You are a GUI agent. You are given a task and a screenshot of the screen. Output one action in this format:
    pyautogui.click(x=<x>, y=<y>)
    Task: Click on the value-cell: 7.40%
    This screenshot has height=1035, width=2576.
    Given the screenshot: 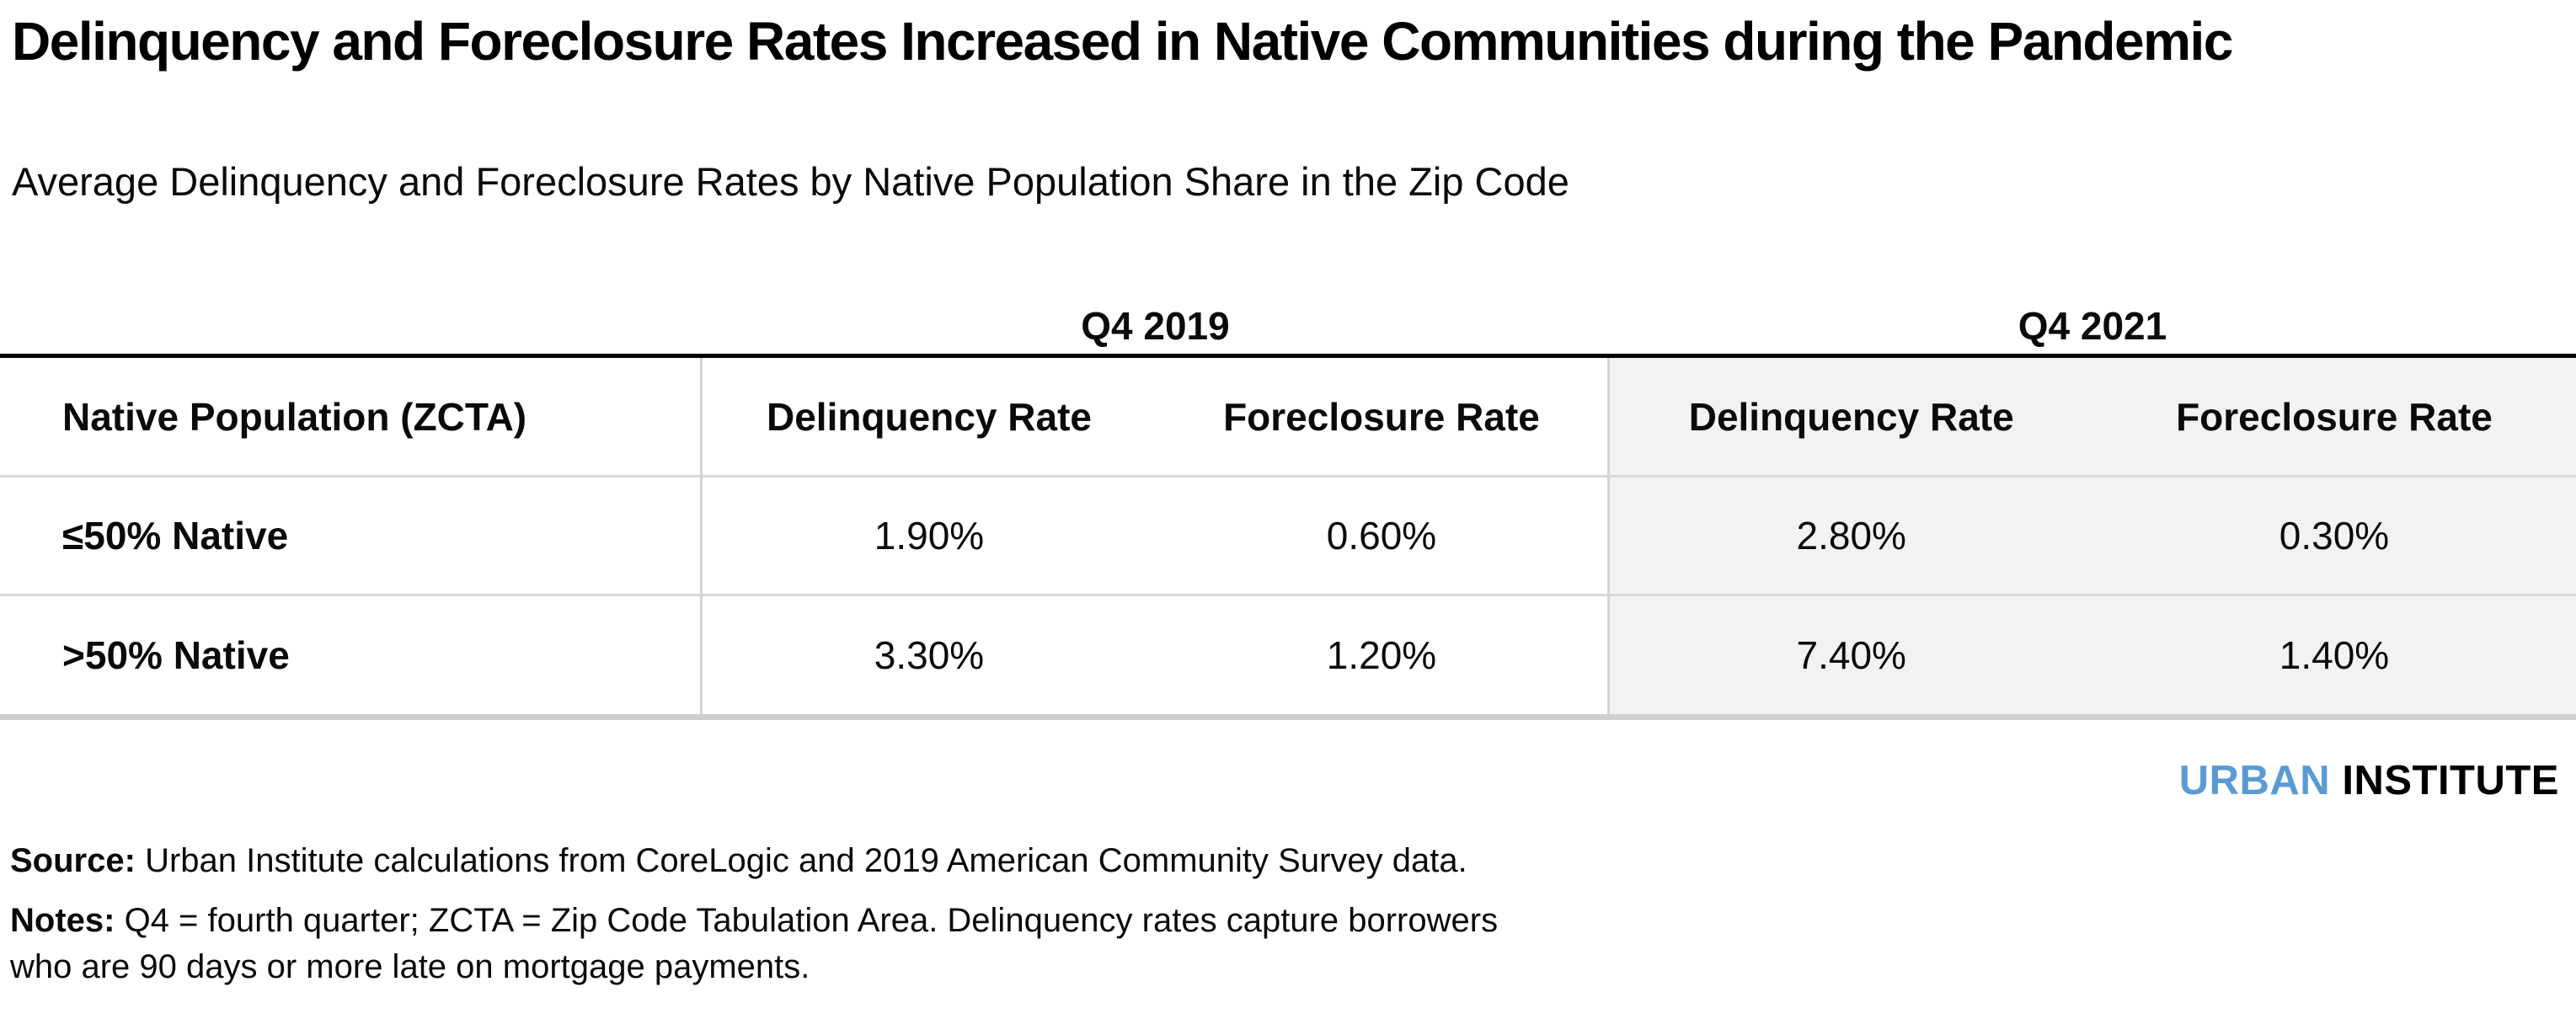 What is the action you would take?
    pyautogui.click(x=1849, y=654)
    